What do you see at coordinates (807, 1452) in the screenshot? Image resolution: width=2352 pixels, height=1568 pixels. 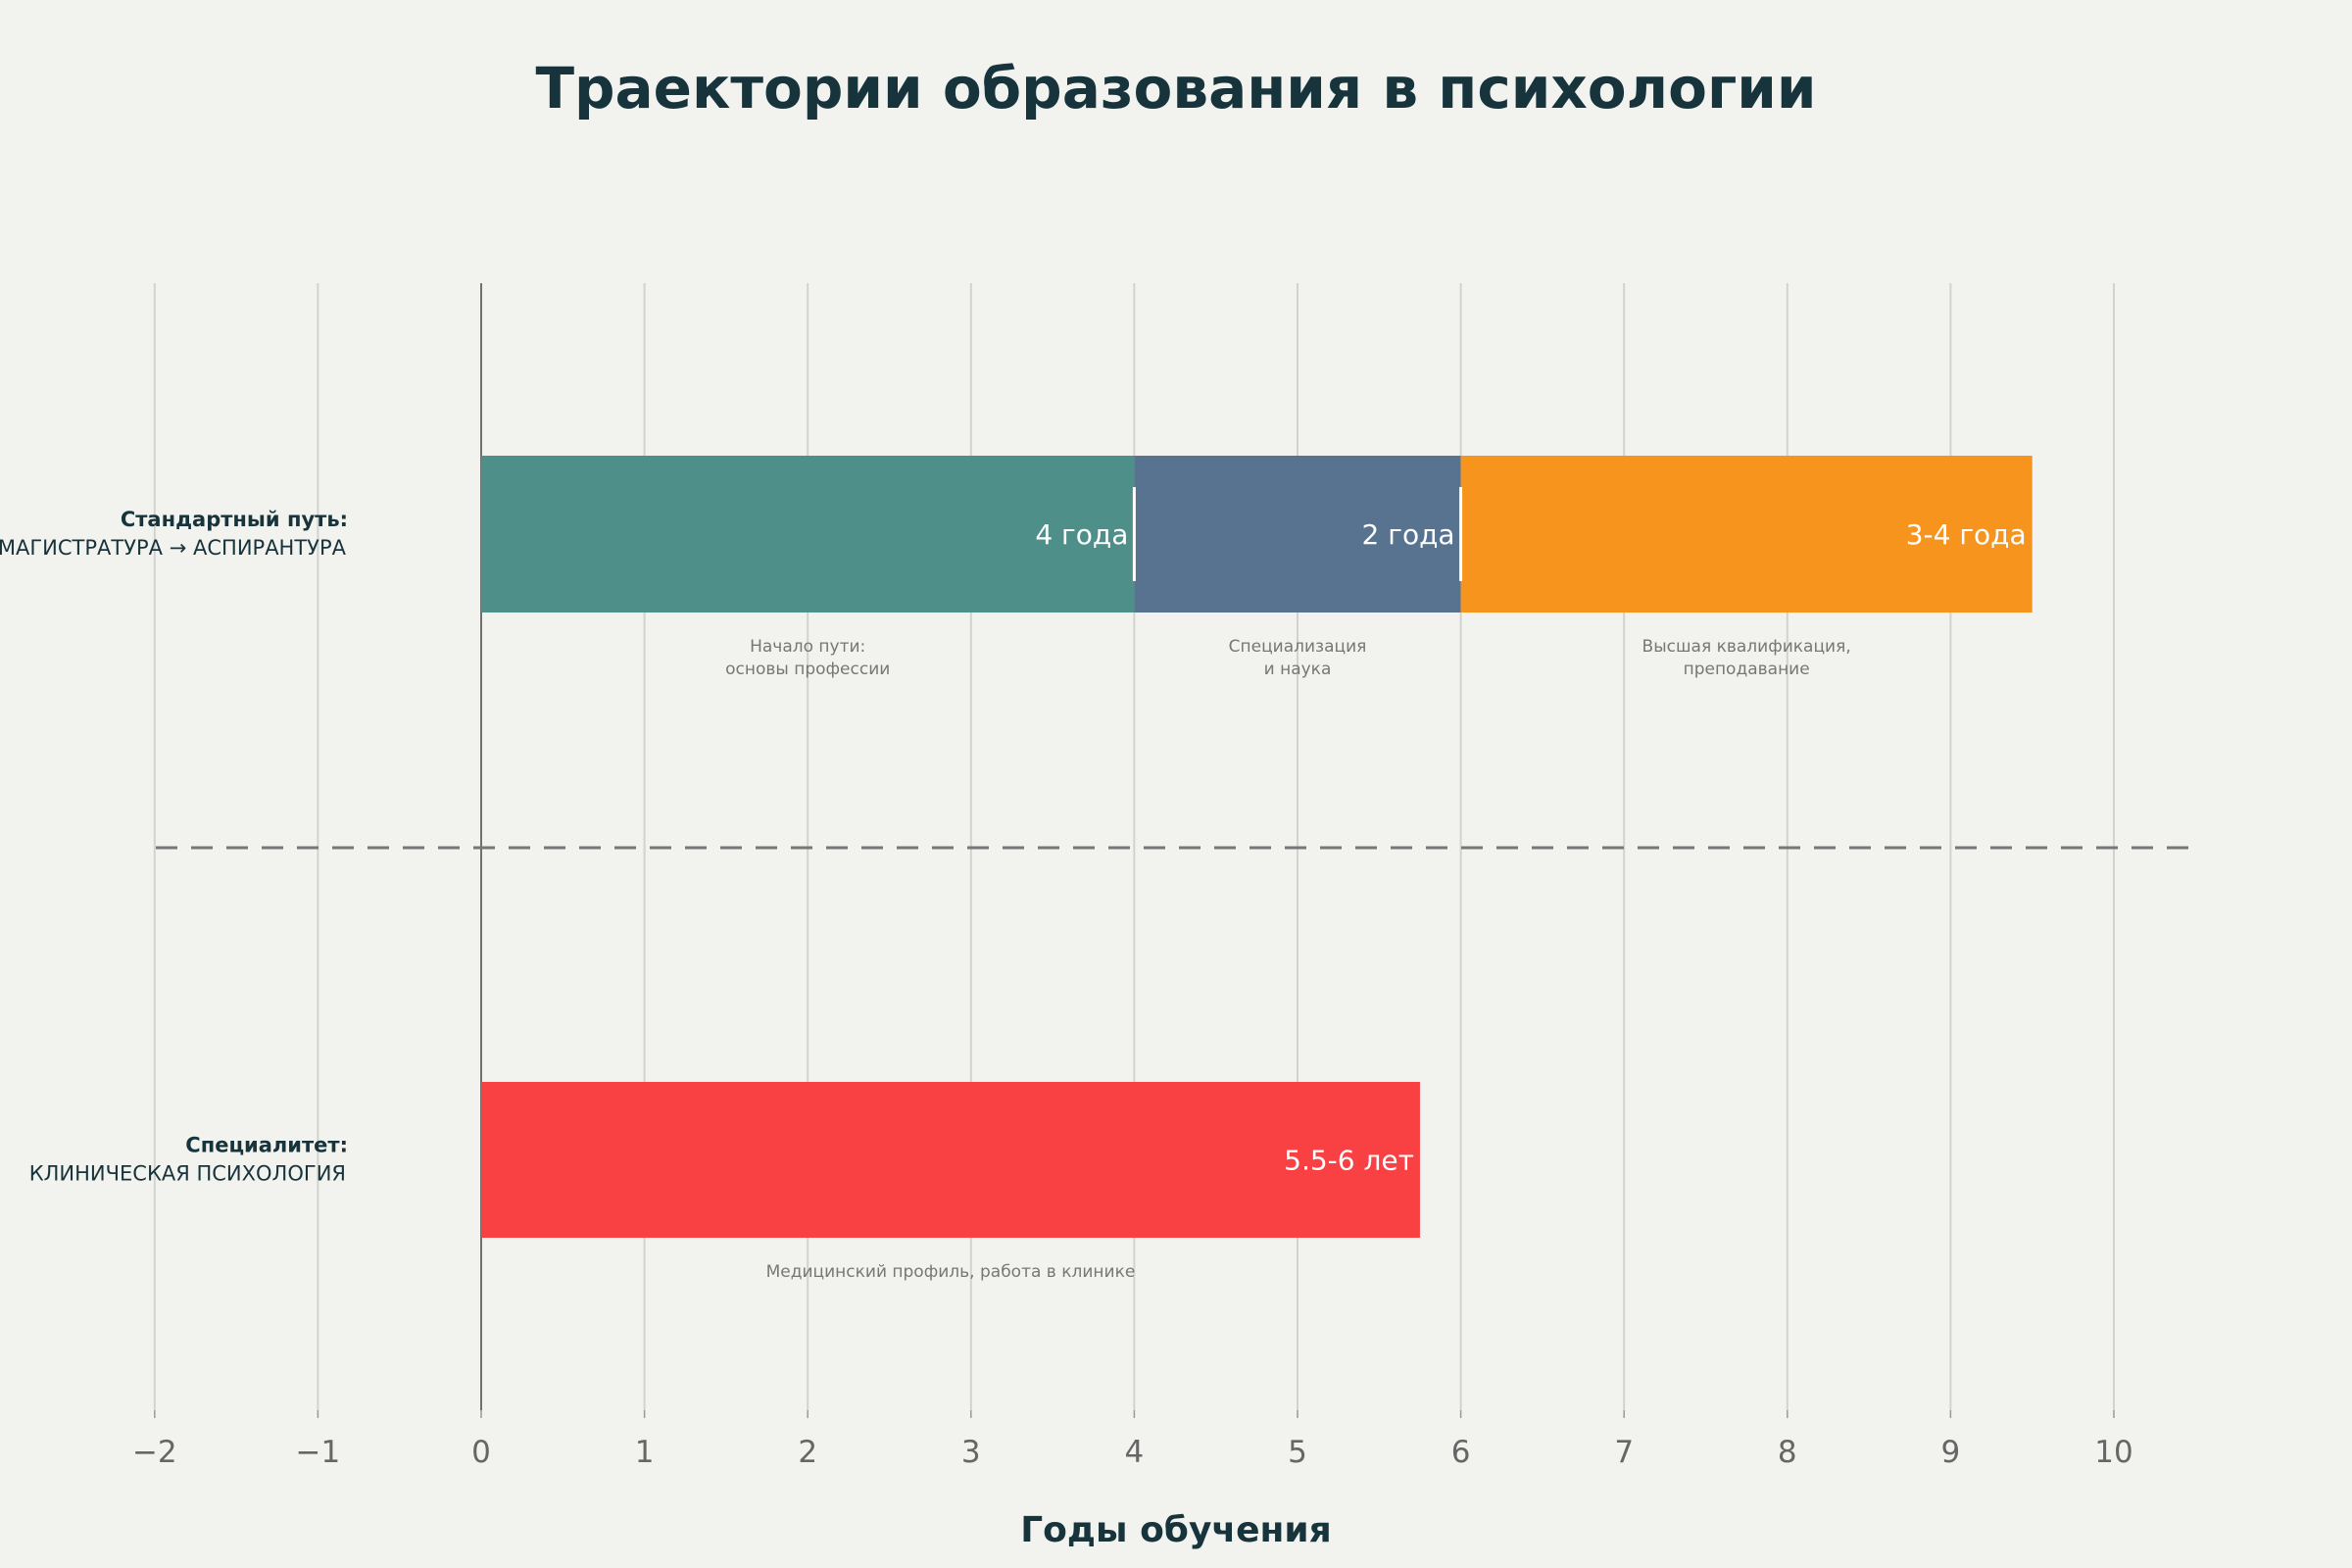 I see `x-tick-label: 2` at bounding box center [807, 1452].